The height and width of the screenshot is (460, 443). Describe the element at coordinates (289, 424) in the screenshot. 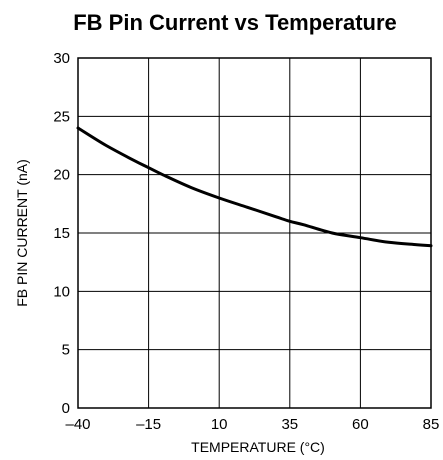

I see `x-tick-label: 35` at that location.